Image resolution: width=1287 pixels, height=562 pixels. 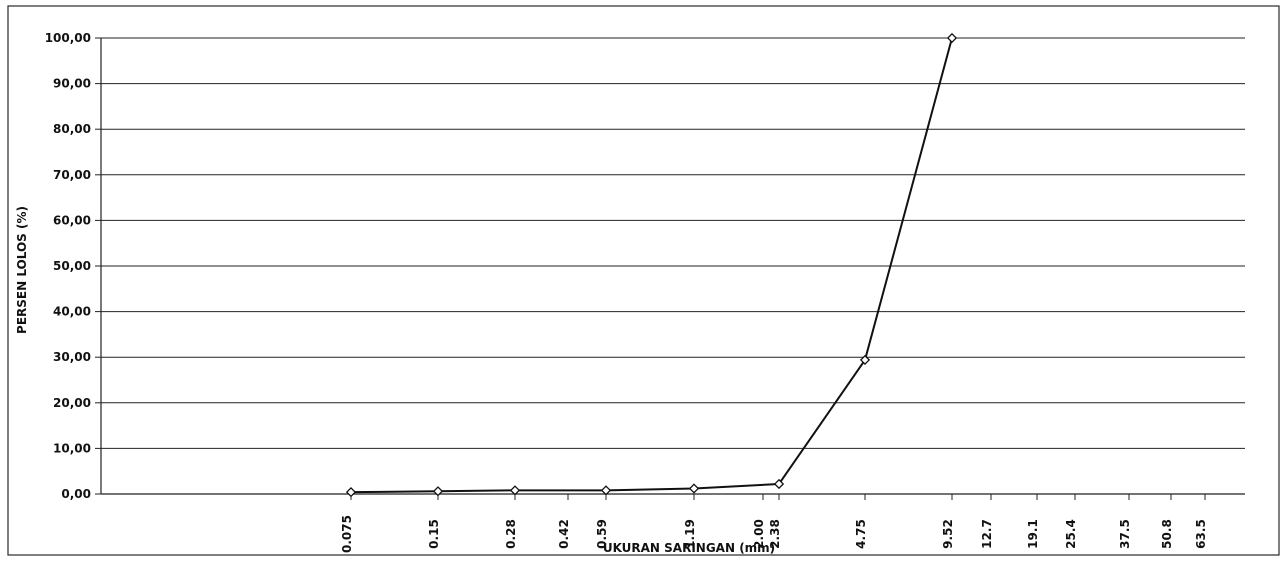 I want to click on x-tick-label: 50.8, so click(x=1167, y=534).